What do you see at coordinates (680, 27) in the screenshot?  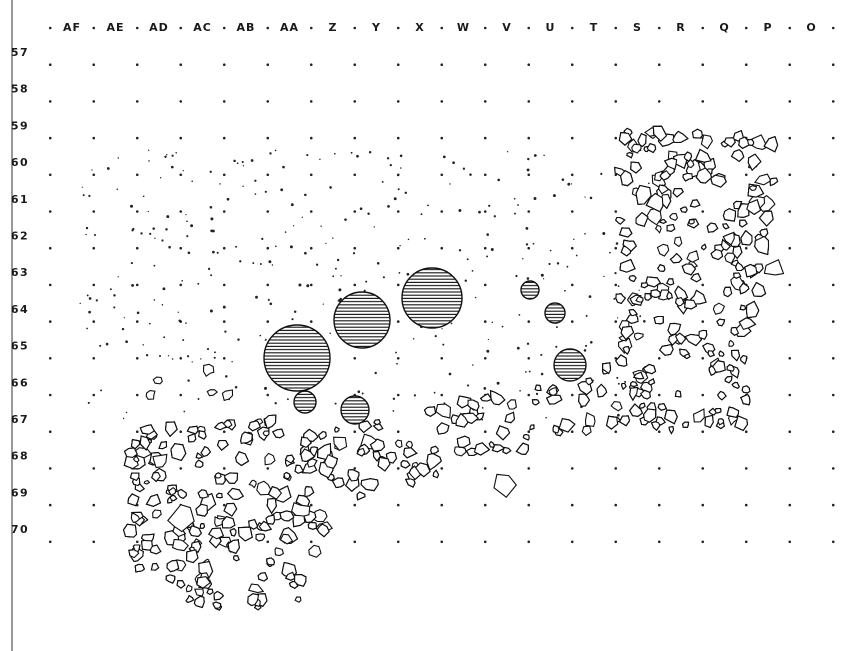 I see `column-label-r: R` at bounding box center [680, 27].